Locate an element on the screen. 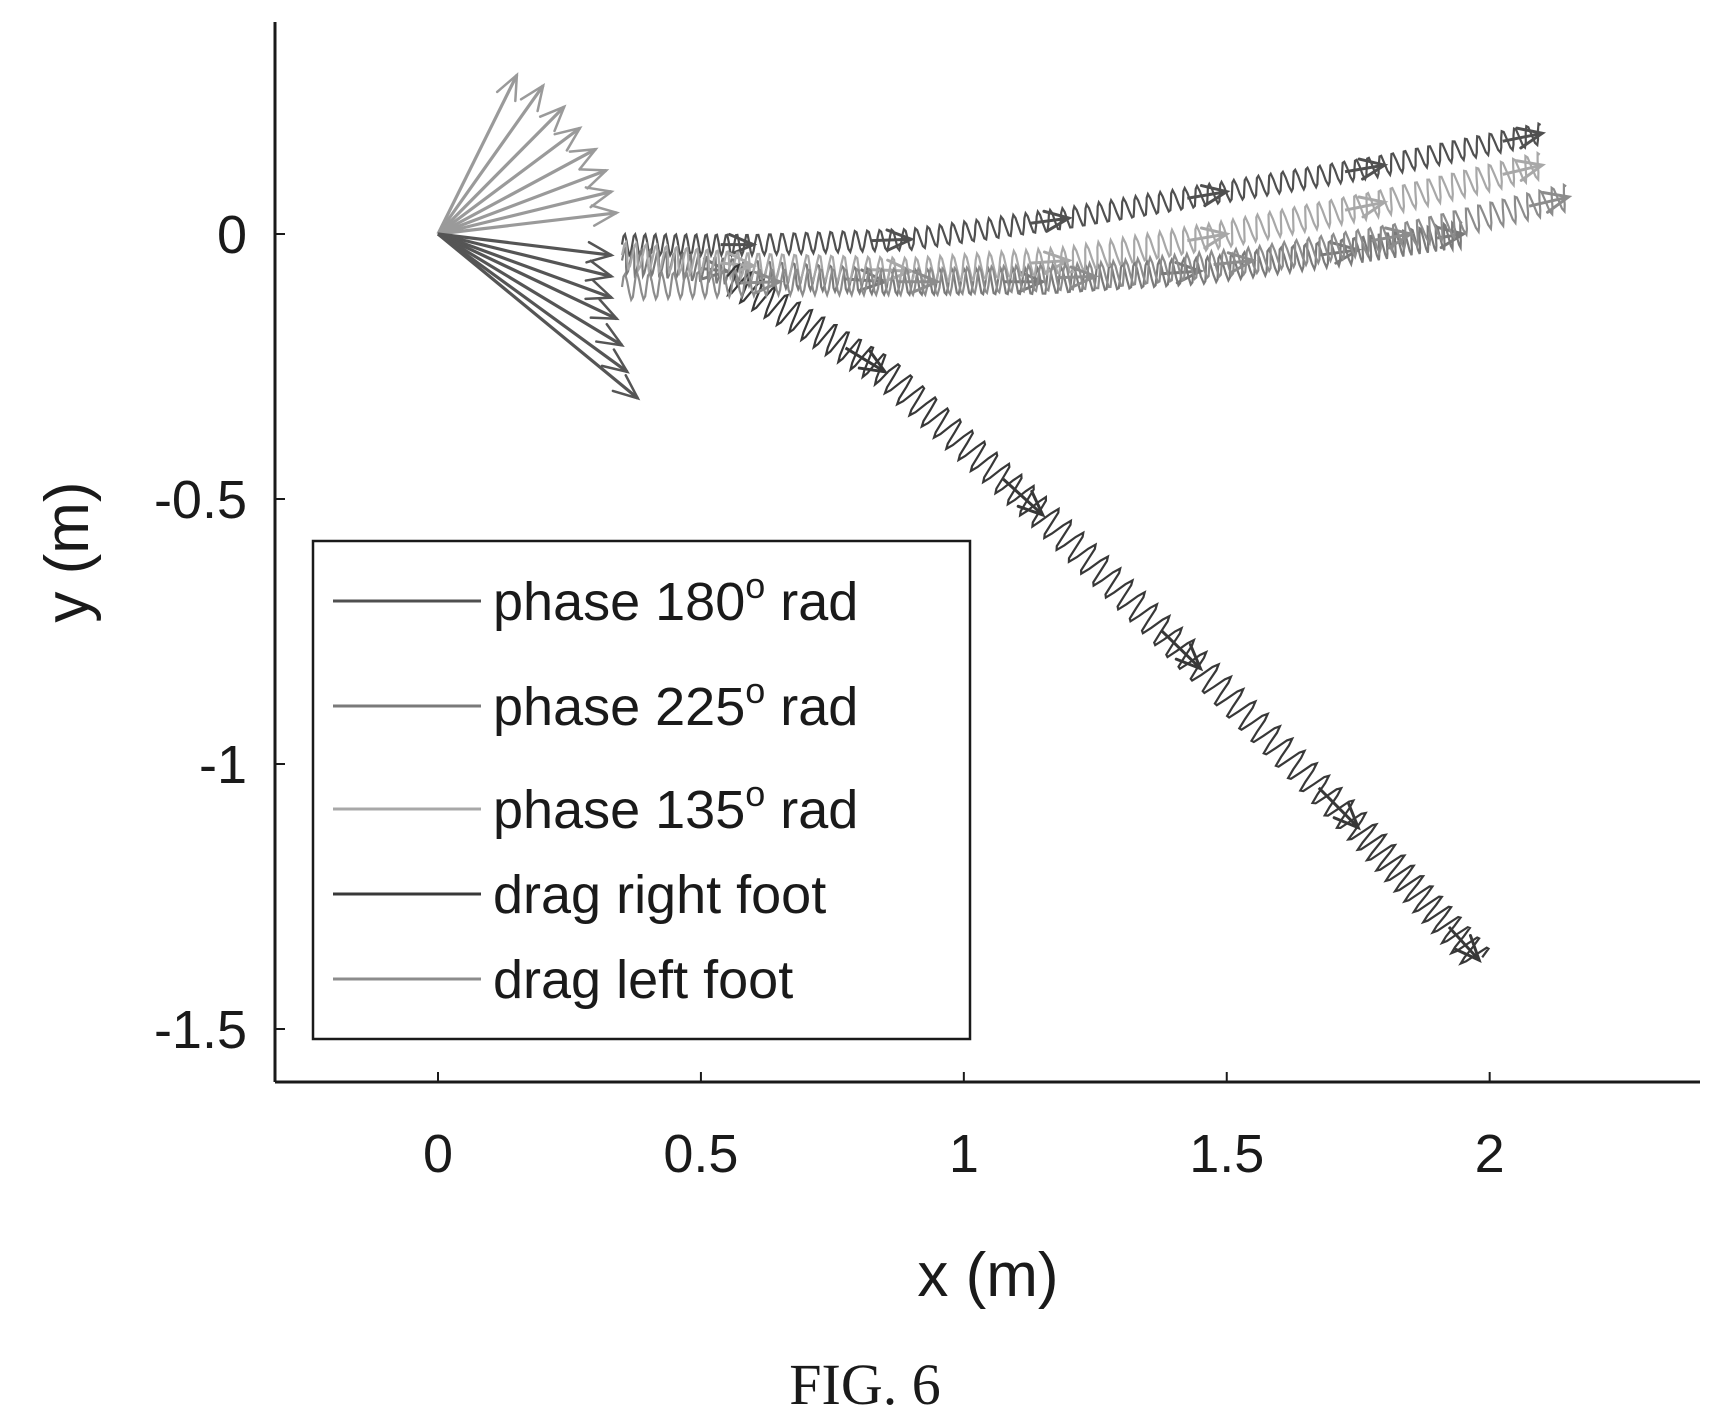  legend-label-main: drag left foot is located at coordinates (643, 980).